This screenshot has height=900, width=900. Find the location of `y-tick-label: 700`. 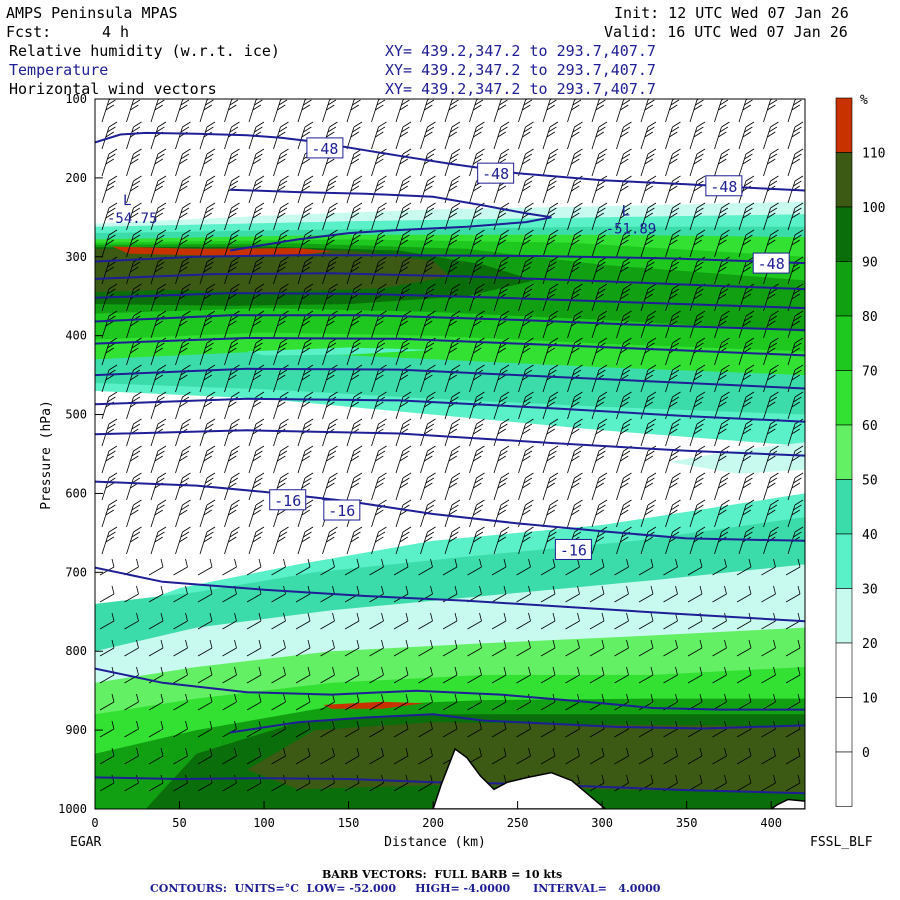

y-tick-label: 700 is located at coordinates (76, 572).